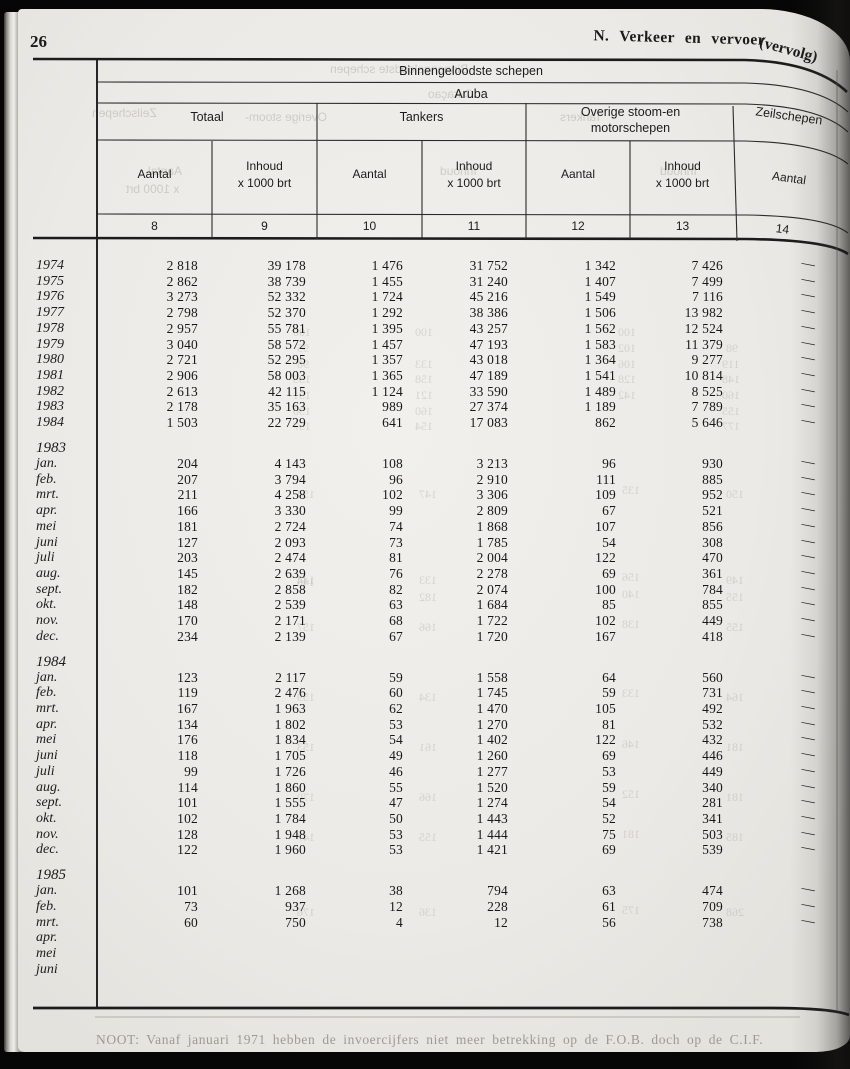  I want to click on table-cell: 2 178, so click(182, 407).